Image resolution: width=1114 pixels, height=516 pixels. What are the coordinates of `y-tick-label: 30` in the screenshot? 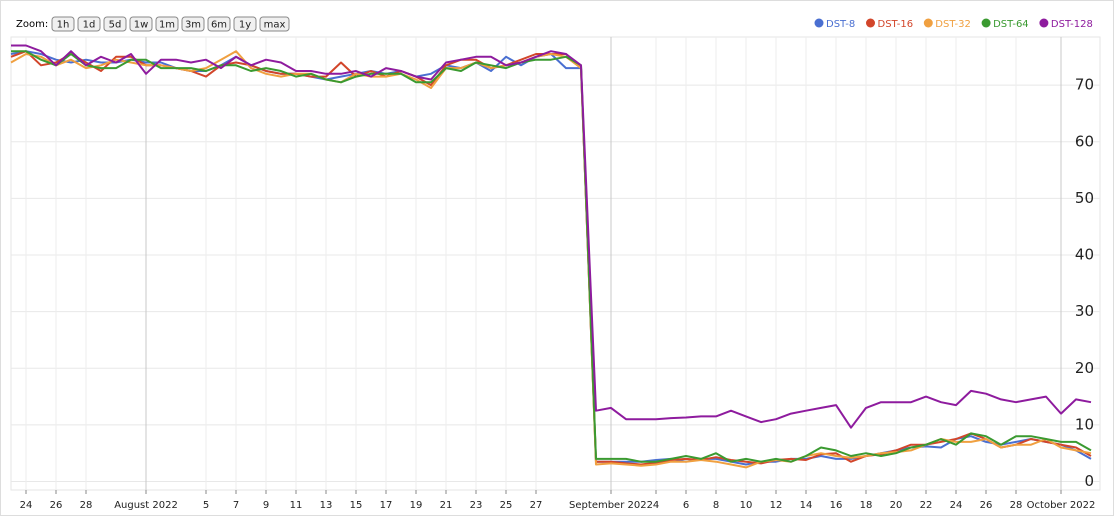 It's located at (1084, 311).